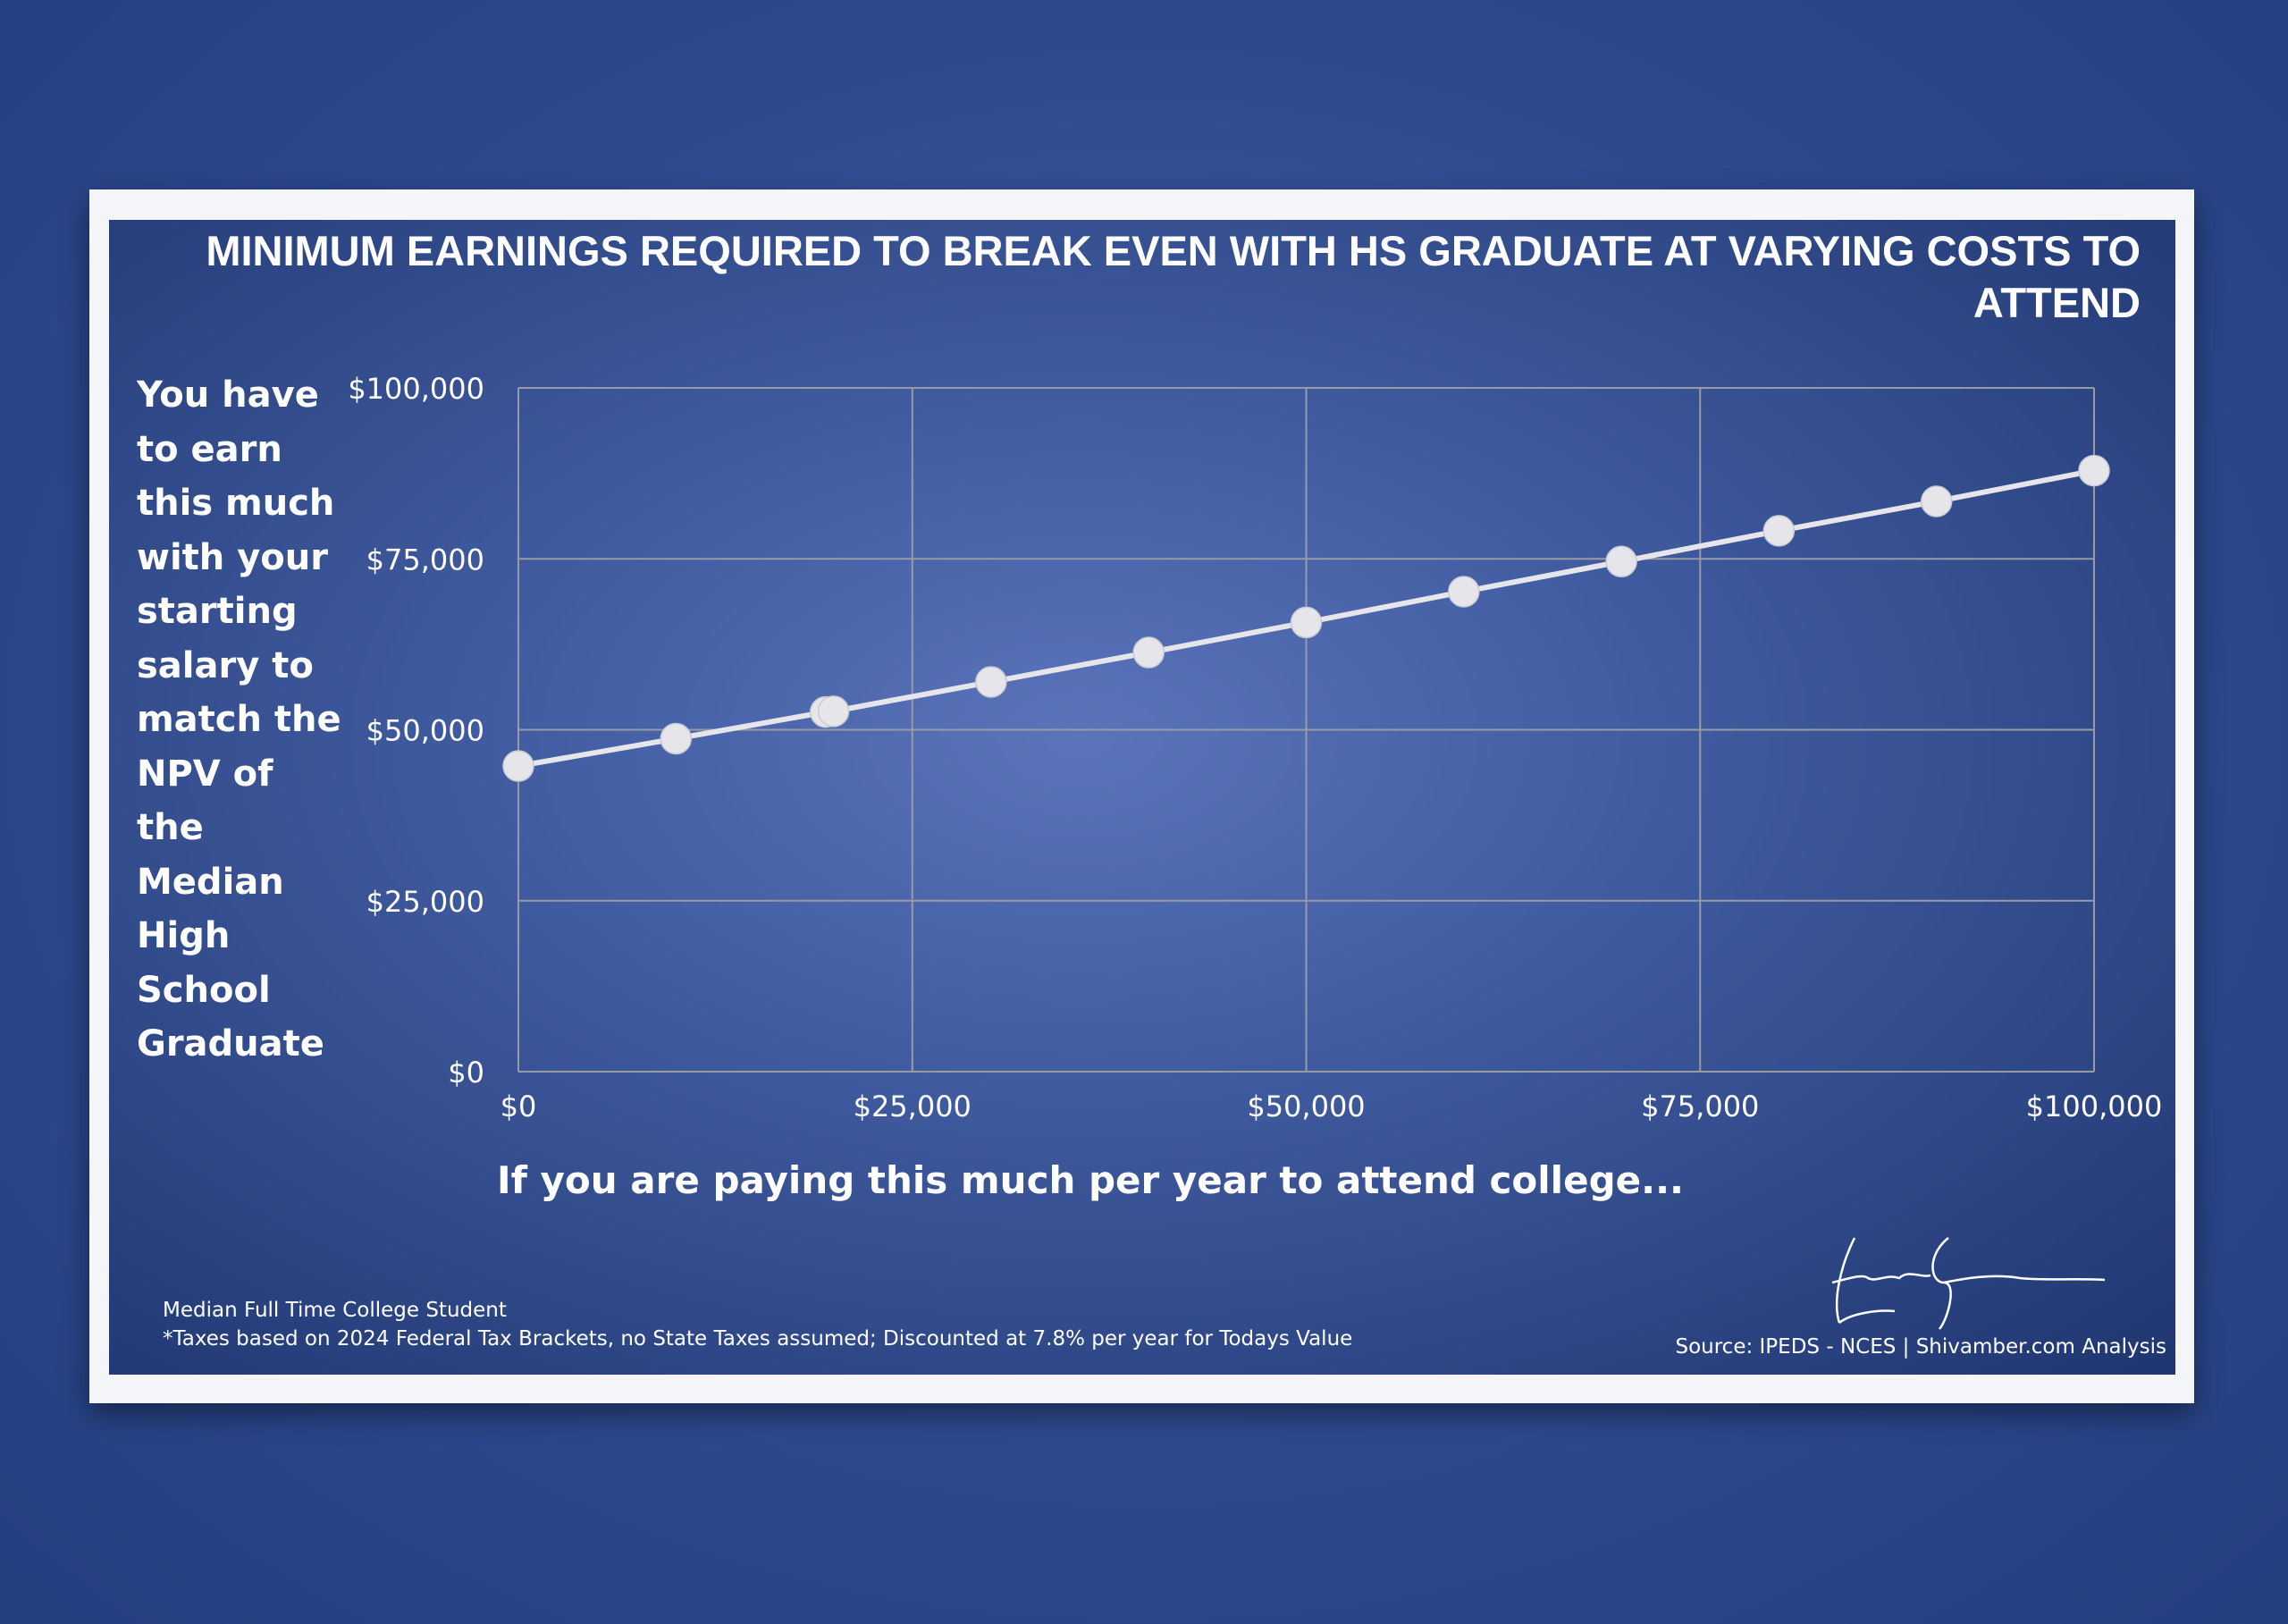  Describe the element at coordinates (335, 1310) in the screenshot. I see `footnote-1: Median Full Time College Student` at that location.